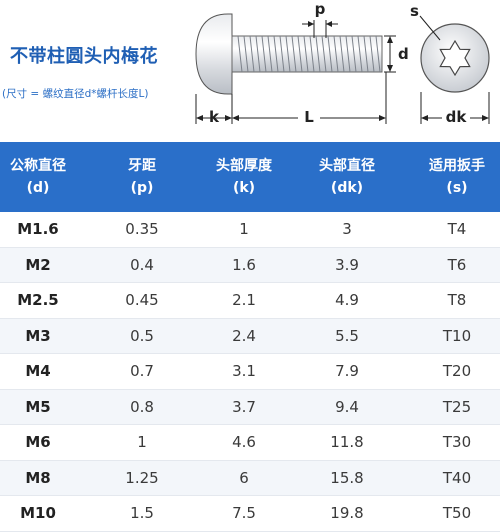  What do you see at coordinates (250, 478) in the screenshot?
I see `table-row: M8 1.25 6 15.8 T40` at bounding box center [250, 478].